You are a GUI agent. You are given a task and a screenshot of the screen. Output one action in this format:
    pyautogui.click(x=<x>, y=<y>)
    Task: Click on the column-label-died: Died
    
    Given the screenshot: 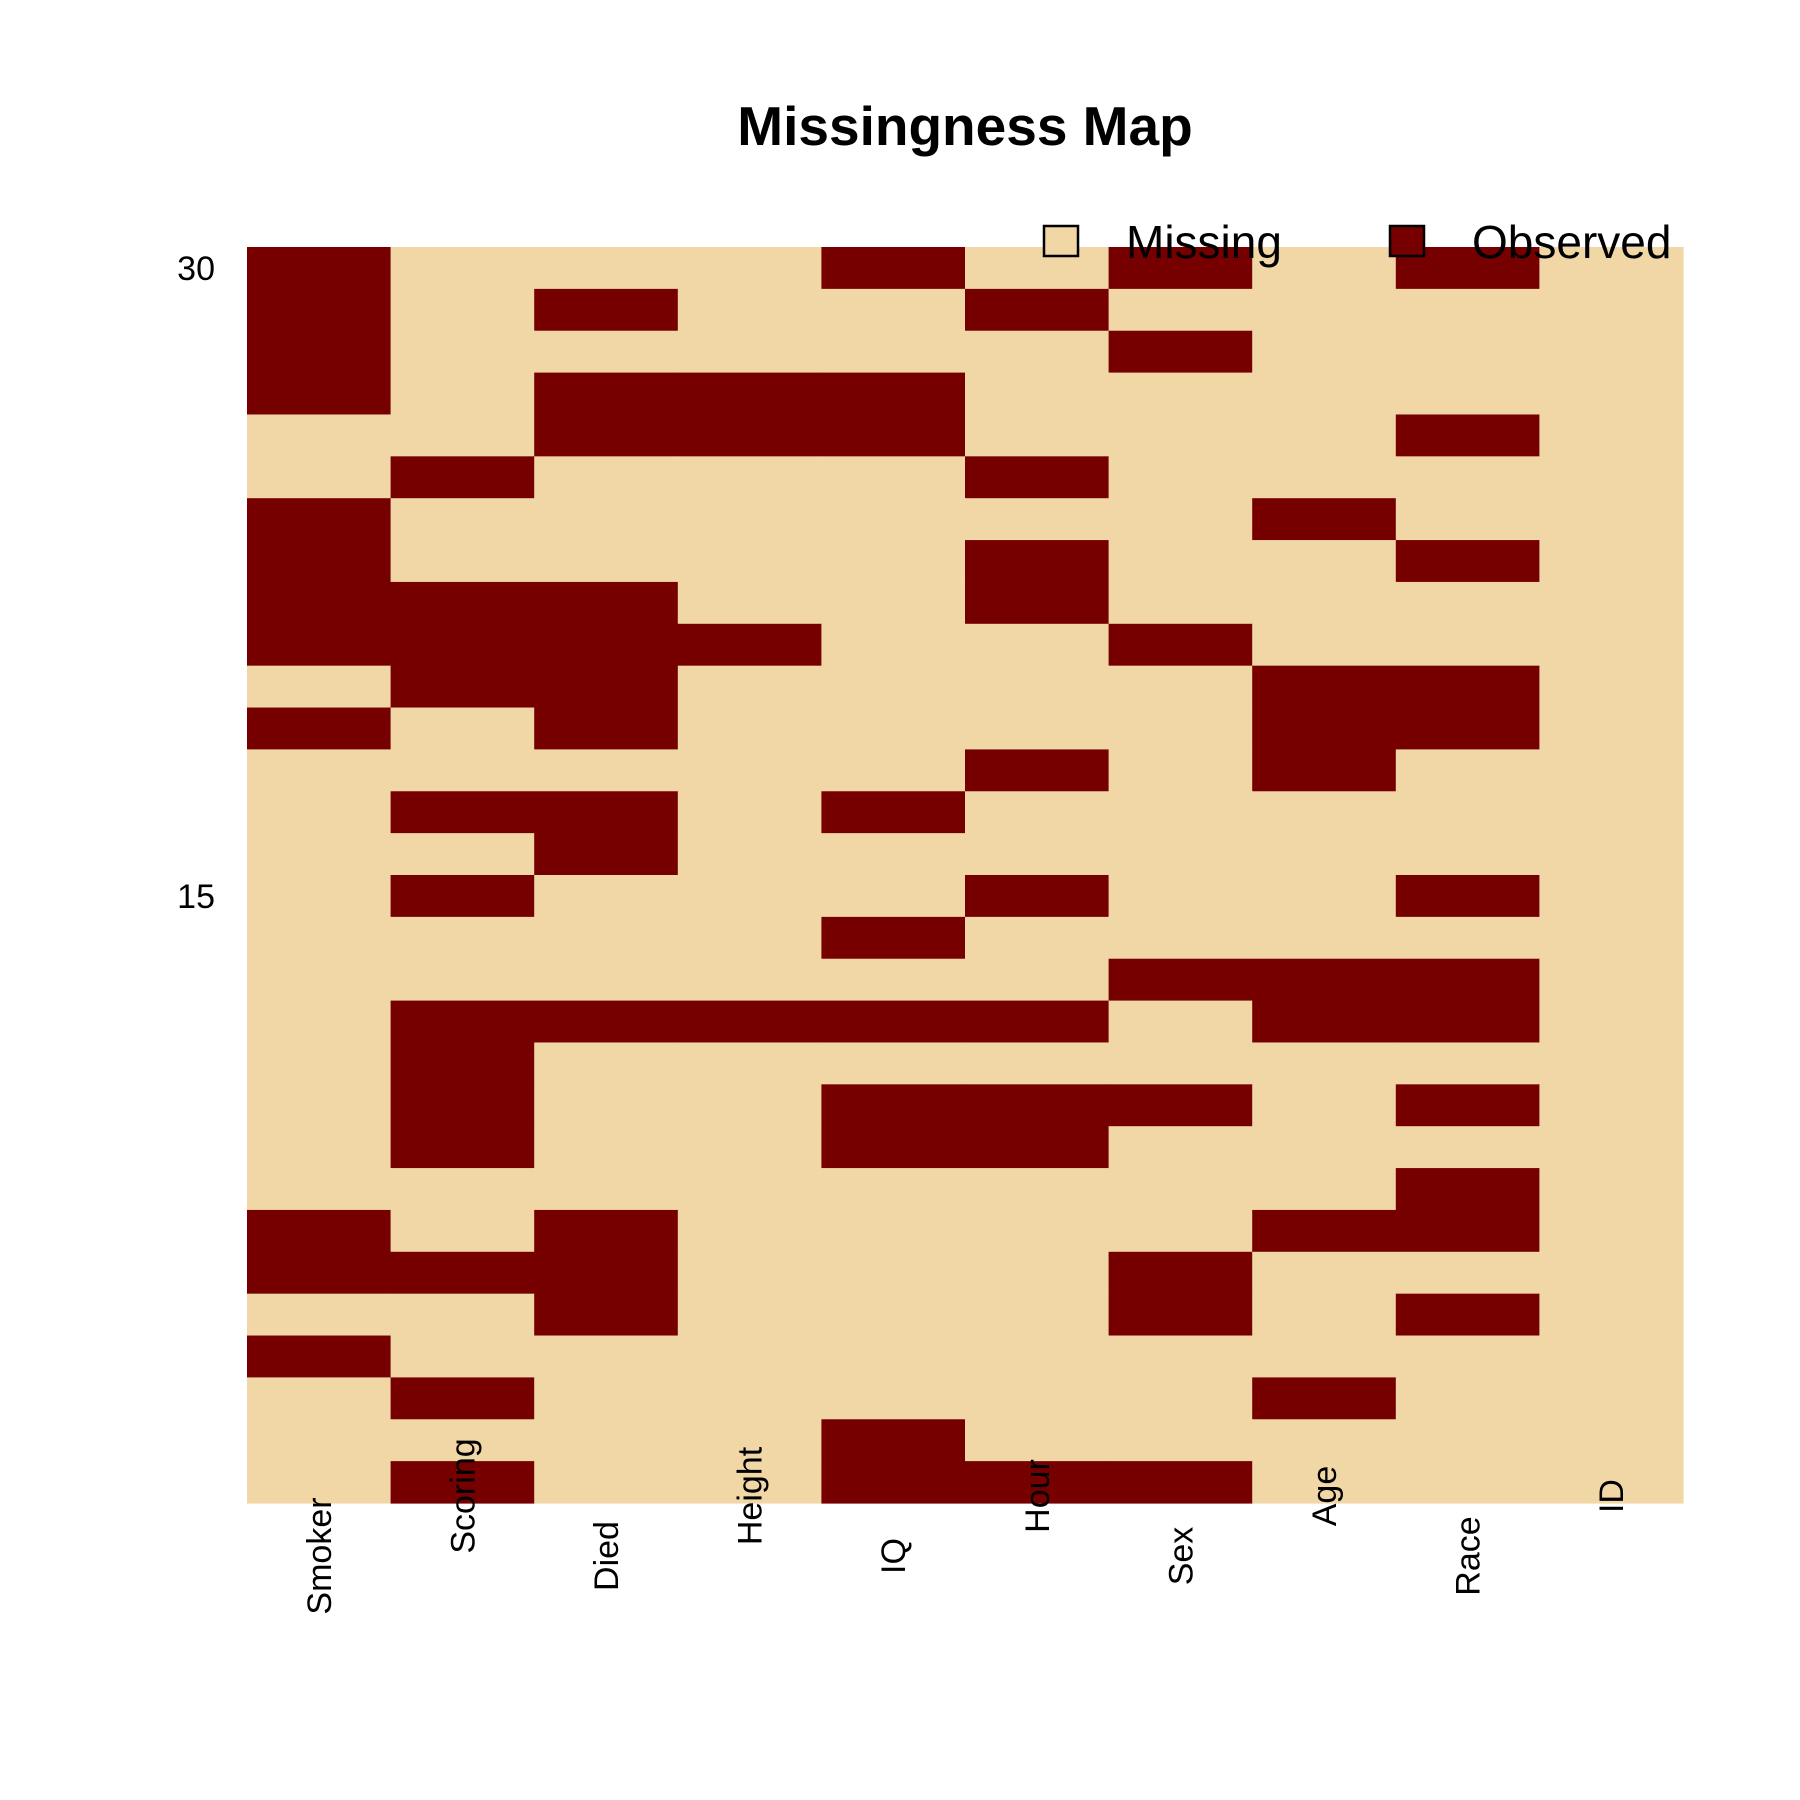 What is the action you would take?
    pyautogui.click(x=607, y=1556)
    